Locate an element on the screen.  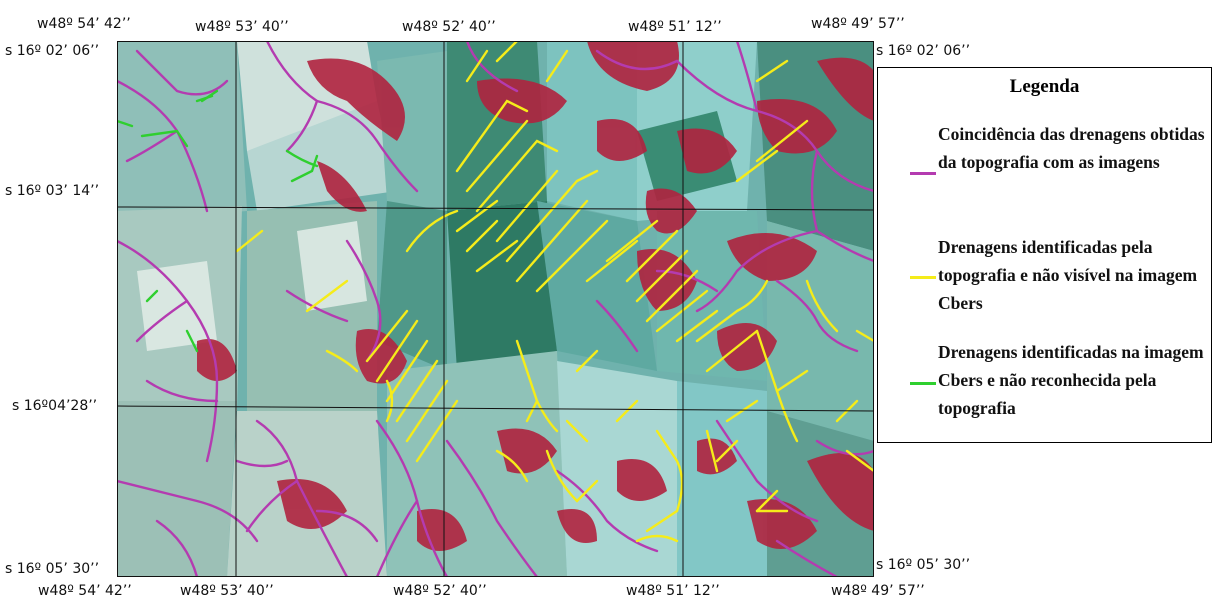
left-latitude-label-2: s 16º 03’ 14’’ is located at coordinates (52, 191).